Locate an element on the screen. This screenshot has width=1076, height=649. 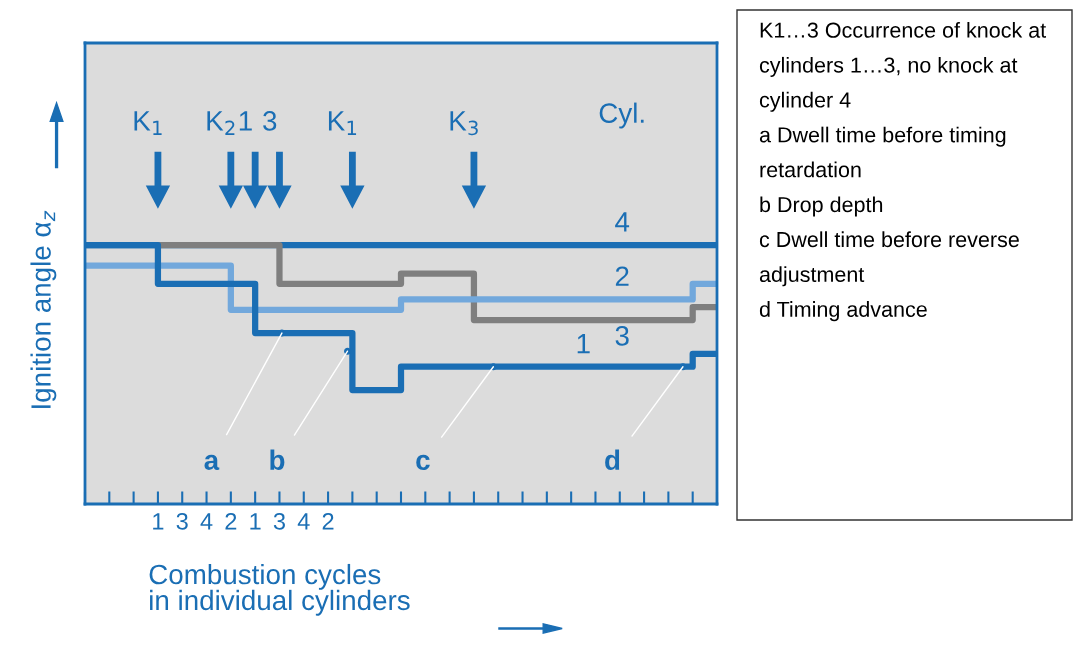
annotation: b is located at coordinates (277, 460).